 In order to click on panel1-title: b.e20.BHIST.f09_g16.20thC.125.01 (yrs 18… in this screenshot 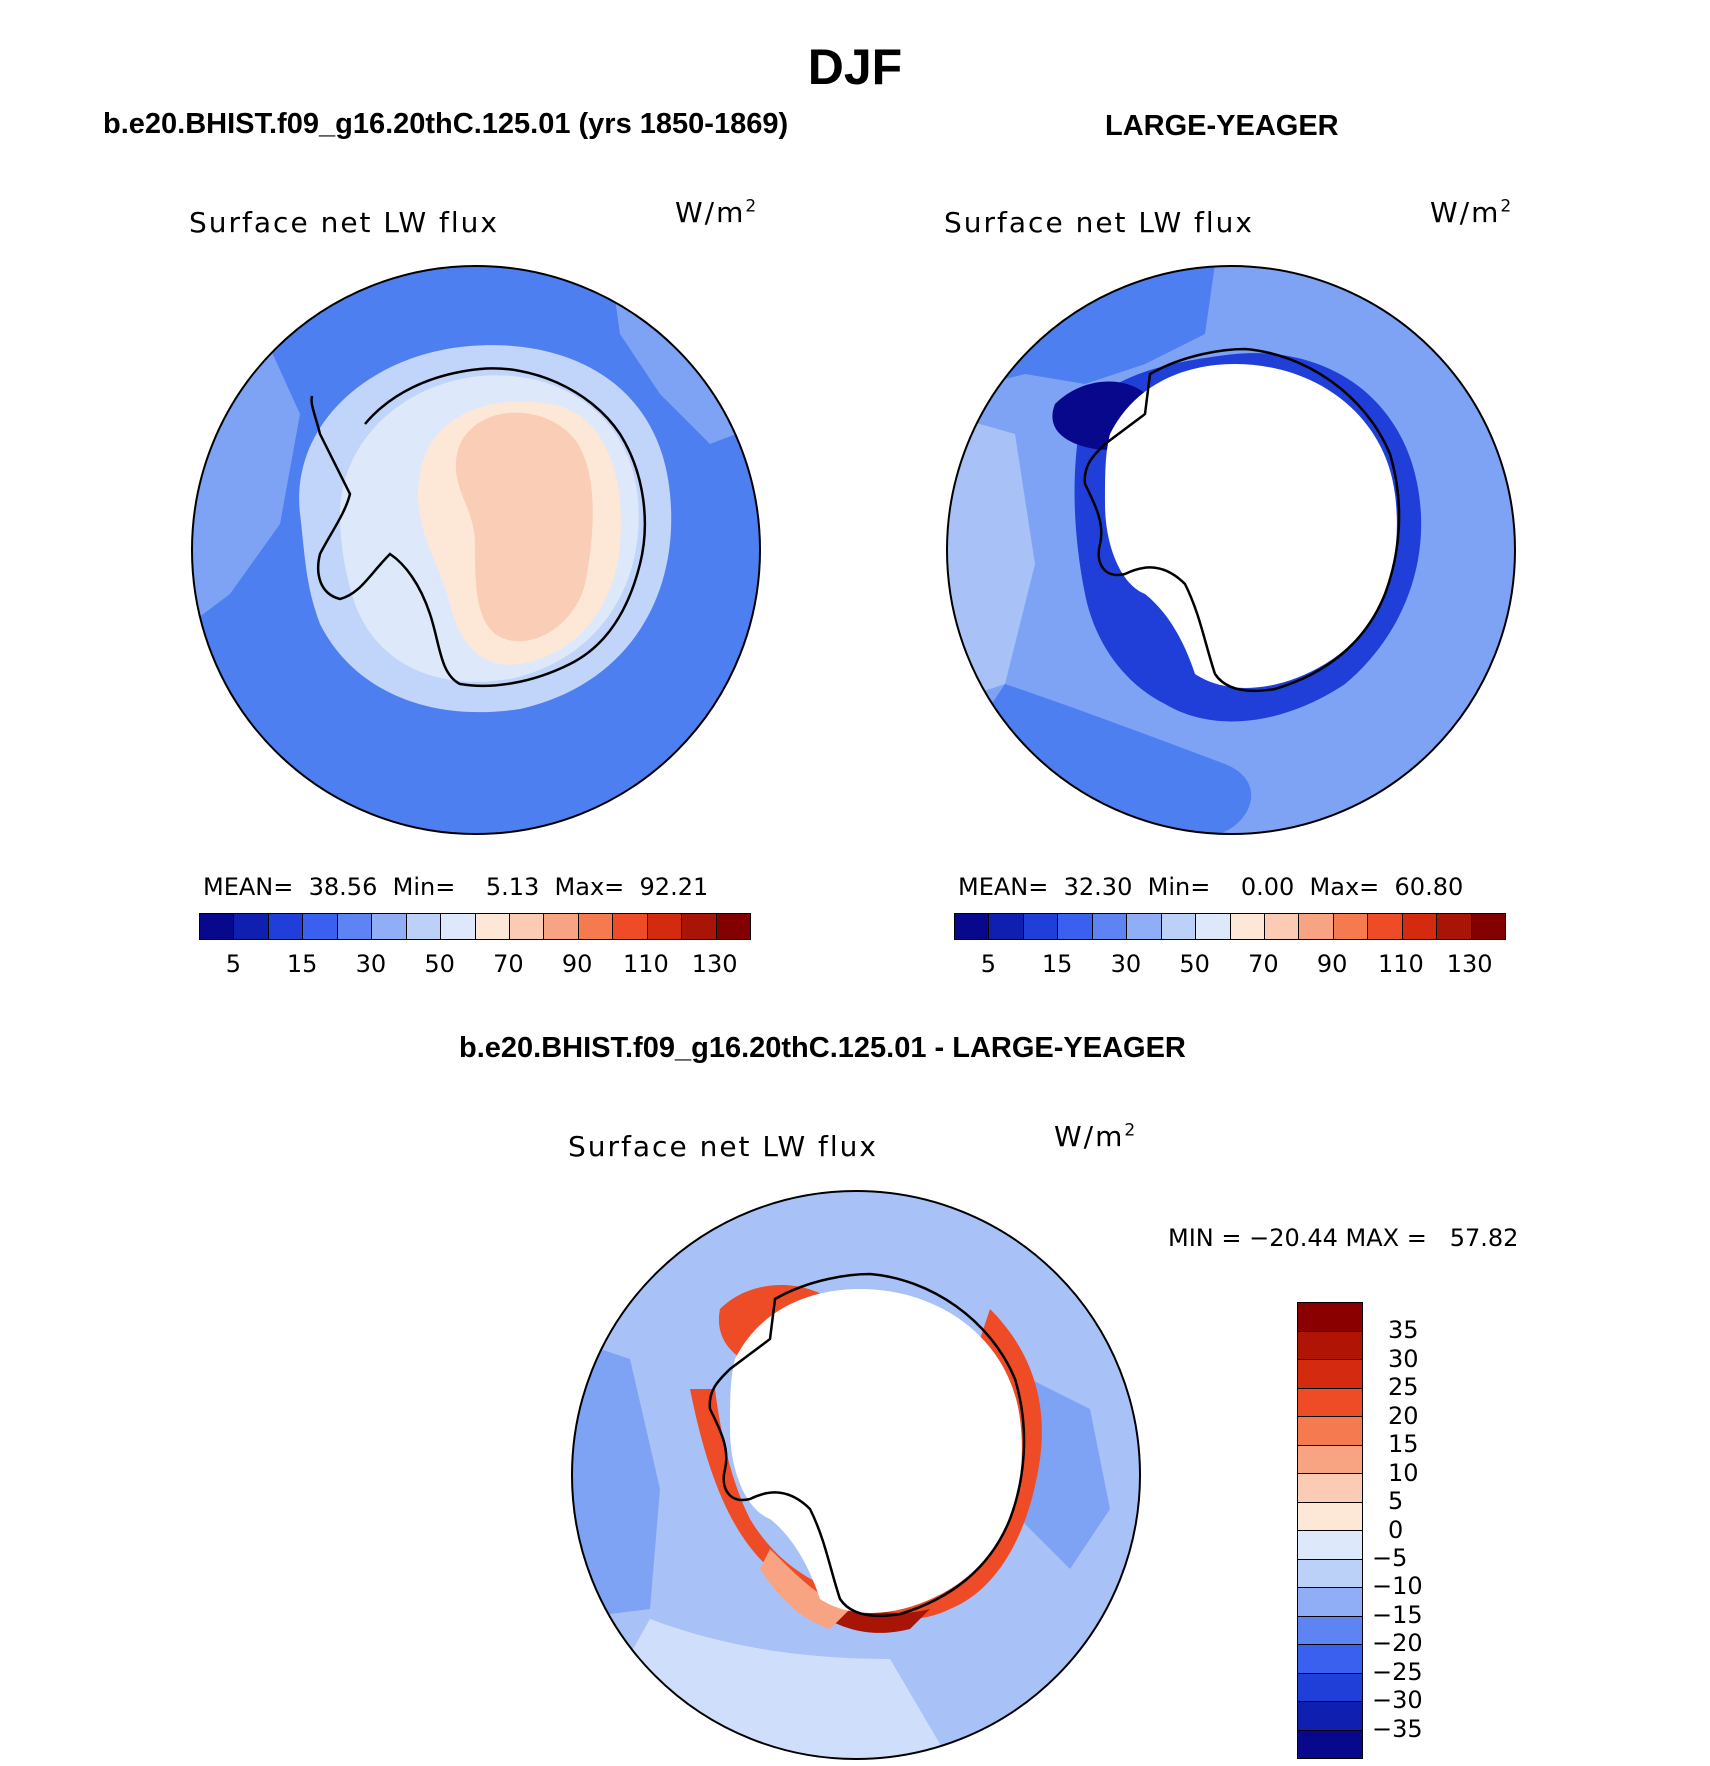, I will do `click(446, 124)`.